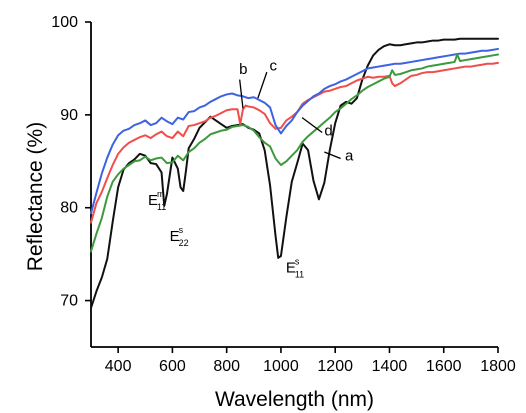 The height and width of the screenshot is (413, 526). I want to click on series-b-pointer, so click(241, 94).